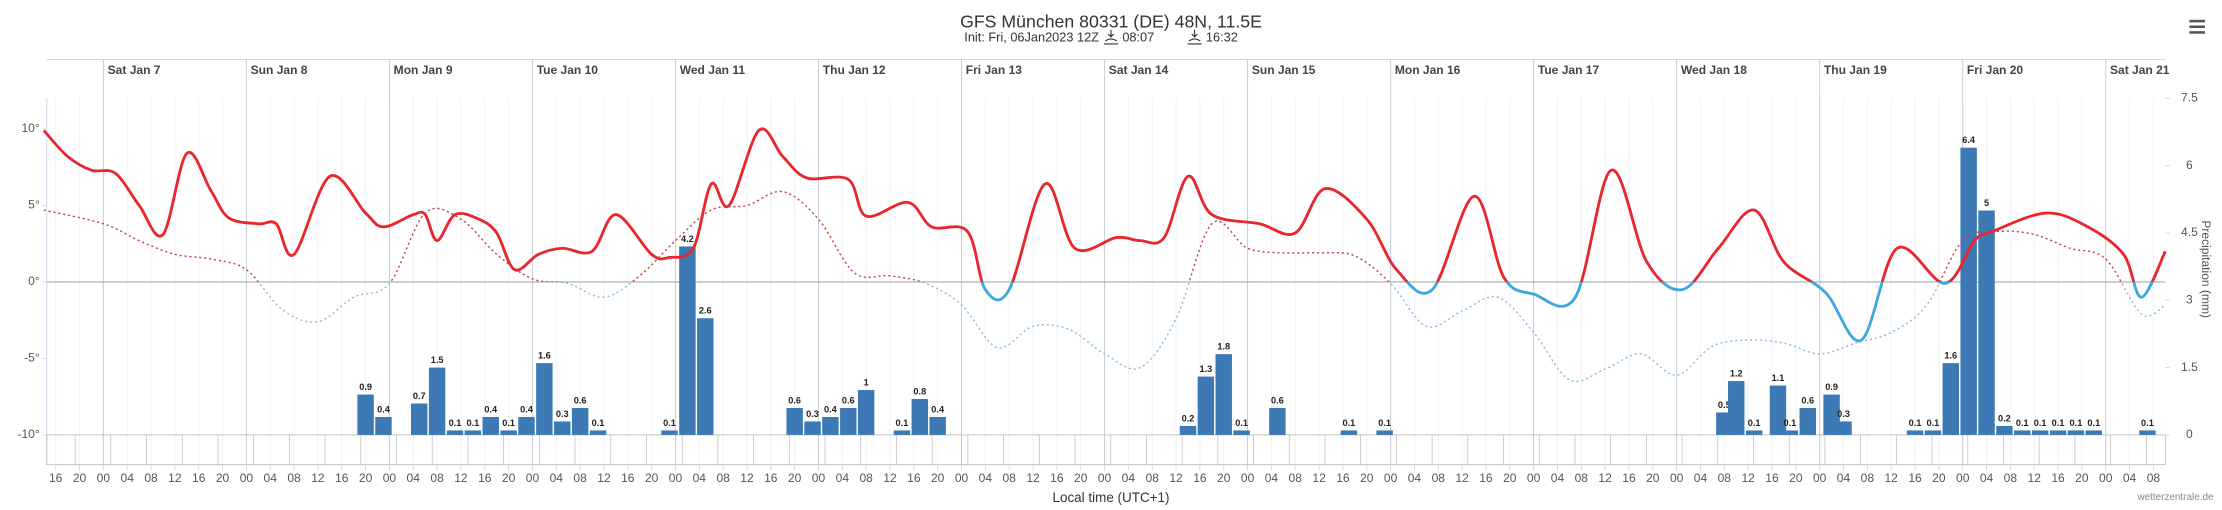  What do you see at coordinates (713, 70) in the screenshot?
I see `day-label: Wed Jan 11` at bounding box center [713, 70].